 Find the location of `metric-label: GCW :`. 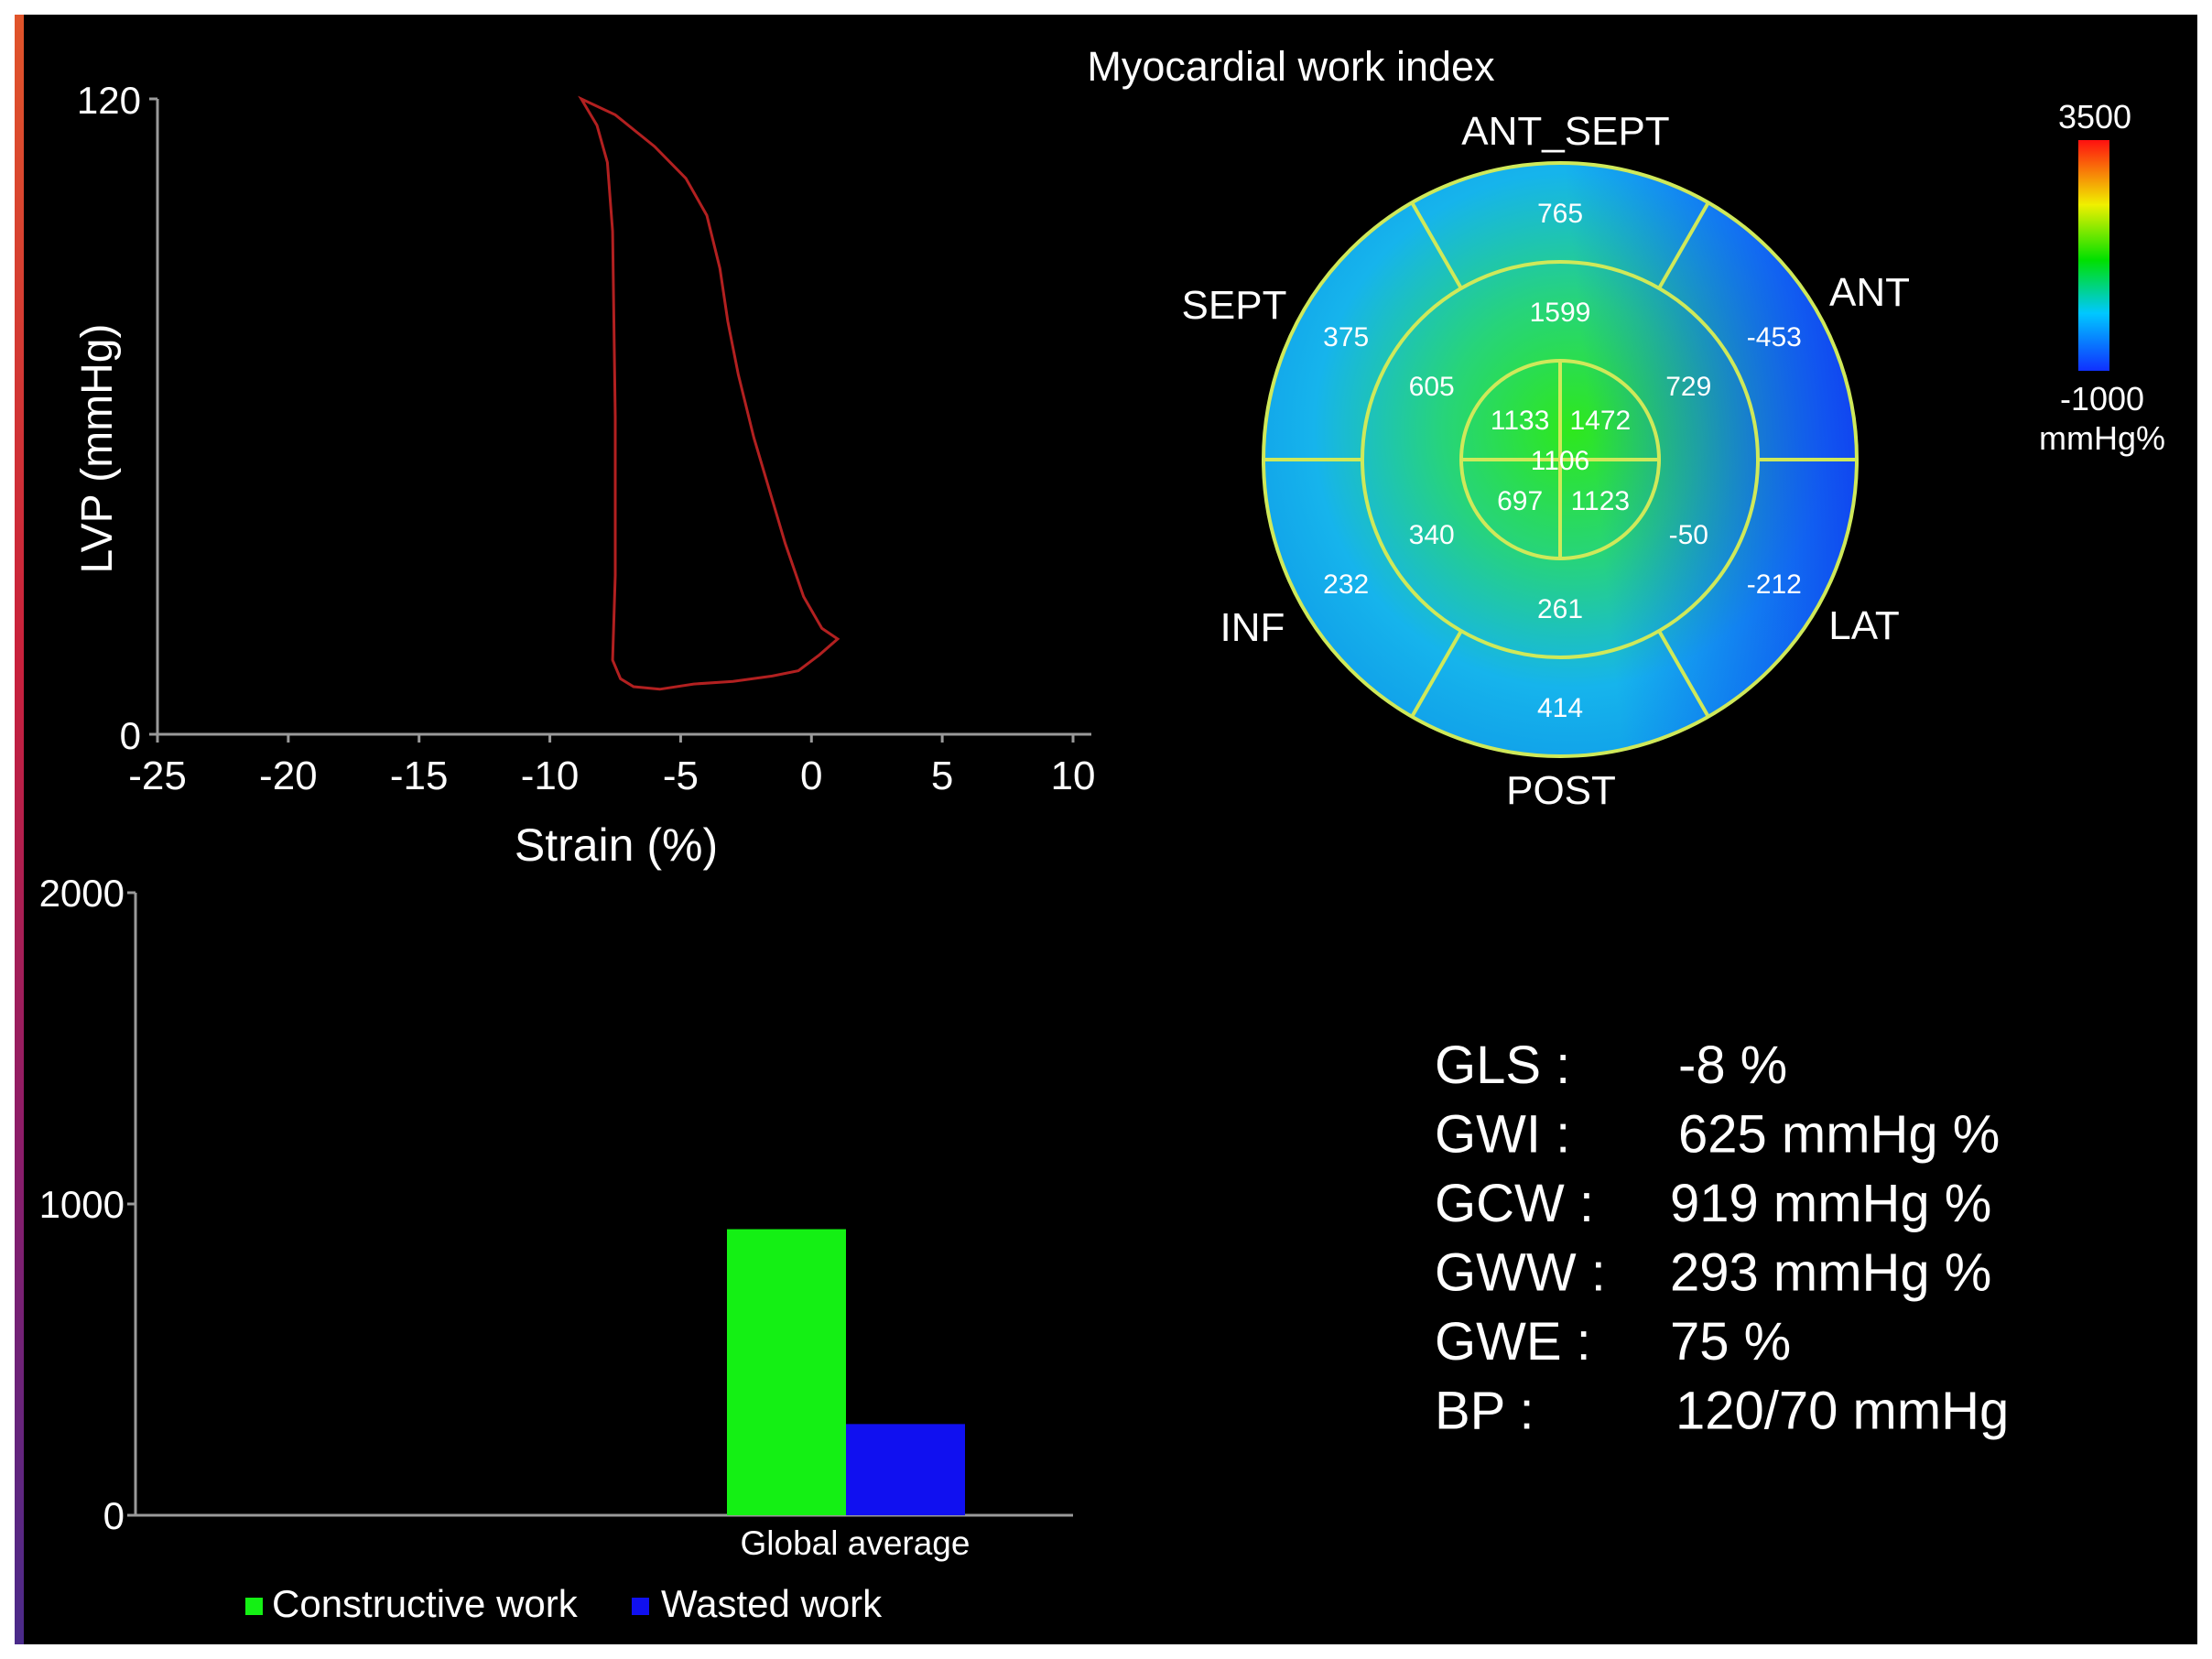

metric-label: GCW : is located at coordinates (1514, 1204).